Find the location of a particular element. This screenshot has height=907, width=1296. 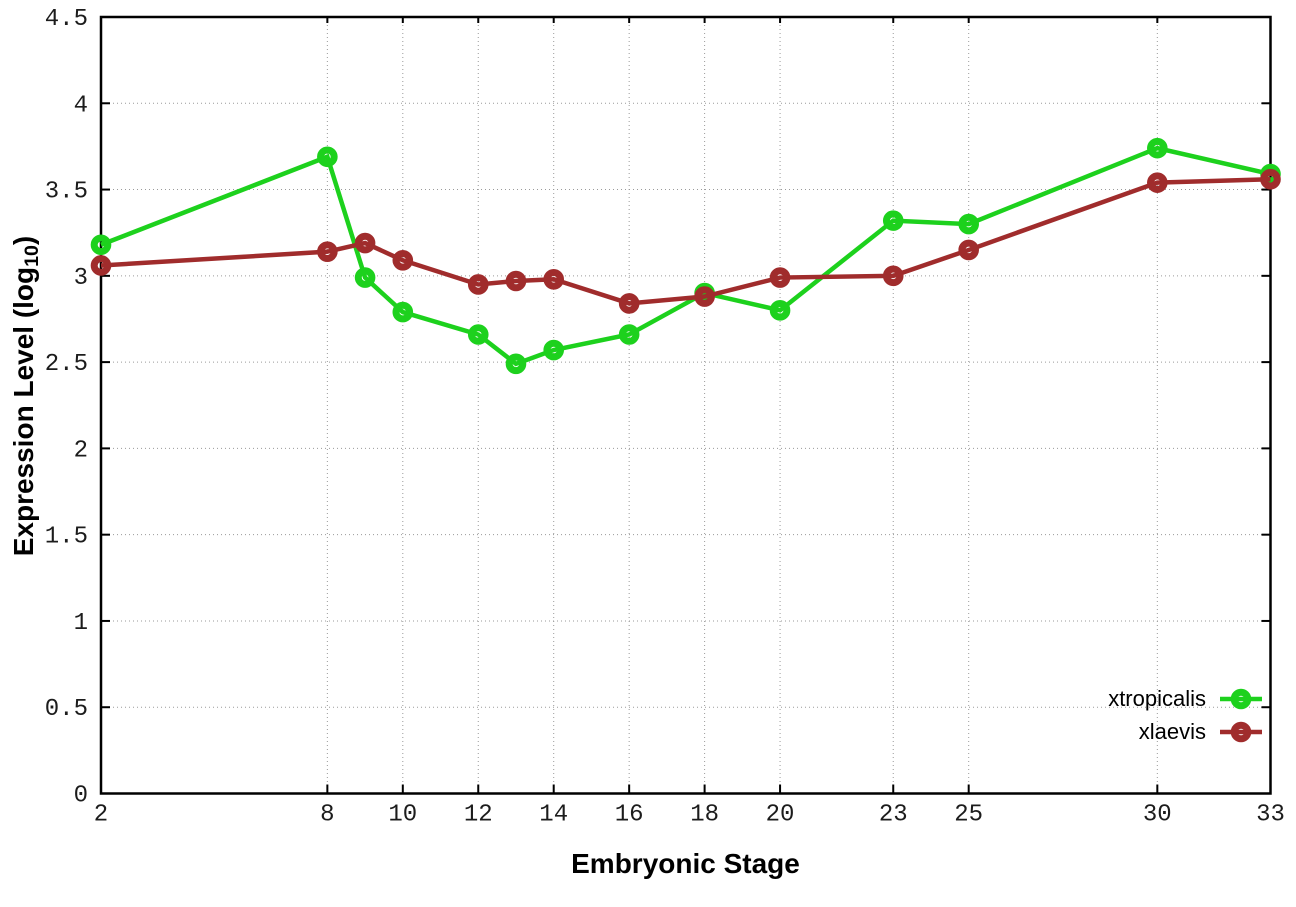

x-tick-label: 2 is located at coordinates (101, 815).